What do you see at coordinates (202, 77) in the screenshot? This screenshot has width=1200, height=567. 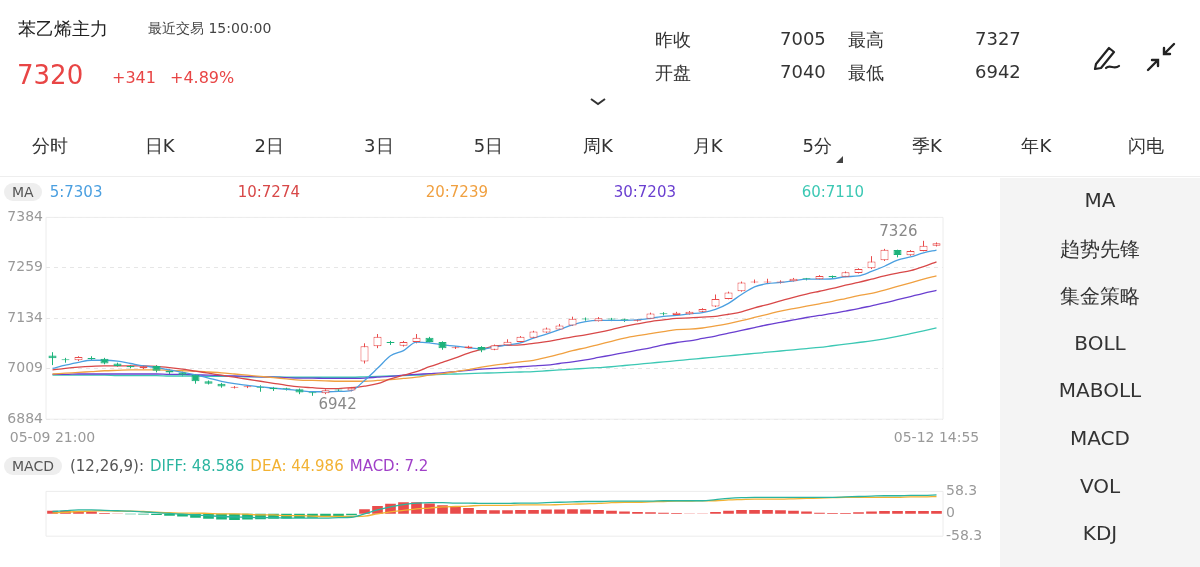 I see `text: +4.89%` at bounding box center [202, 77].